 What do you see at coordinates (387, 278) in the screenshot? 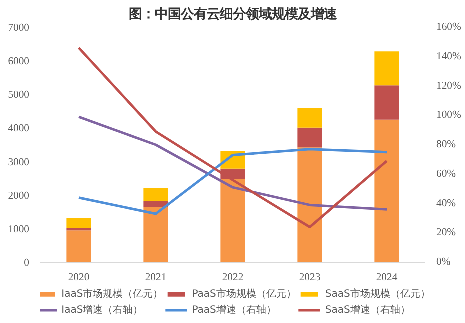
I see `x-tick-label: 2024` at bounding box center [387, 278].